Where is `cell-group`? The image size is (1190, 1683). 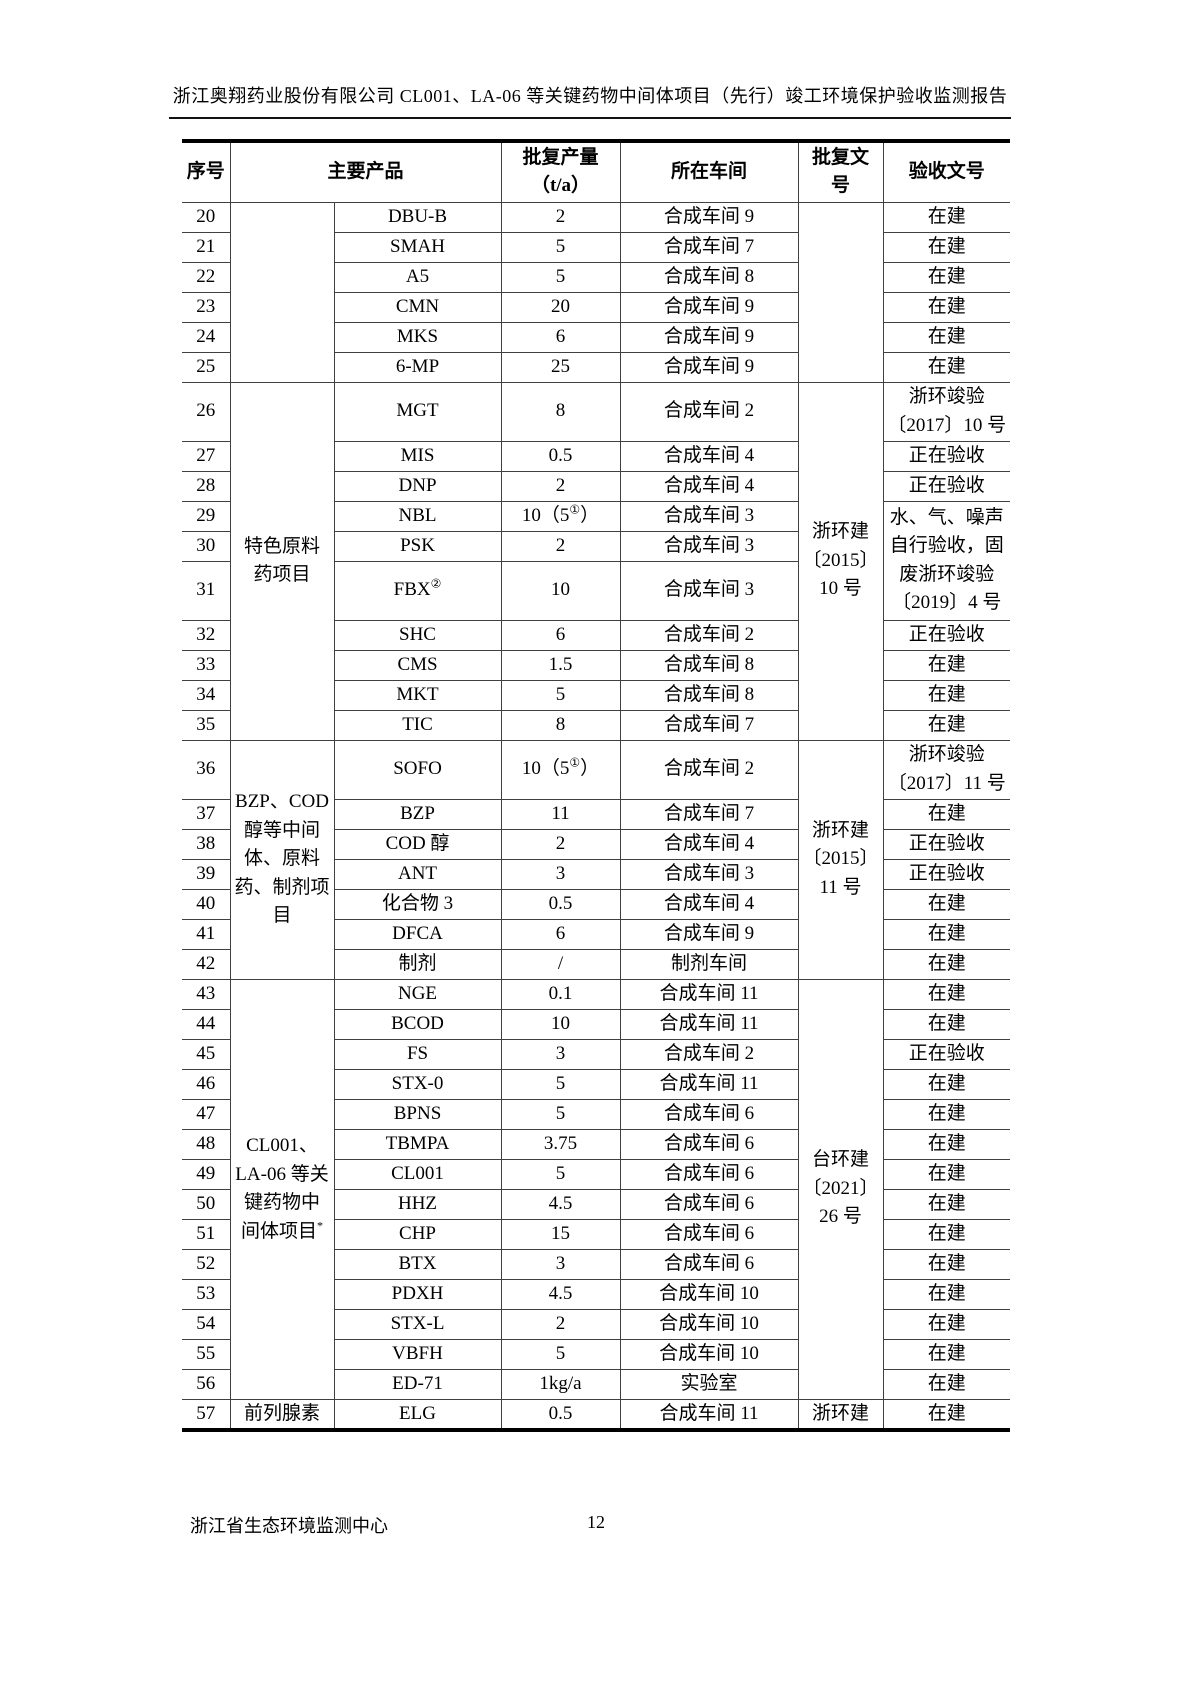
cell-group is located at coordinates (282, 292).